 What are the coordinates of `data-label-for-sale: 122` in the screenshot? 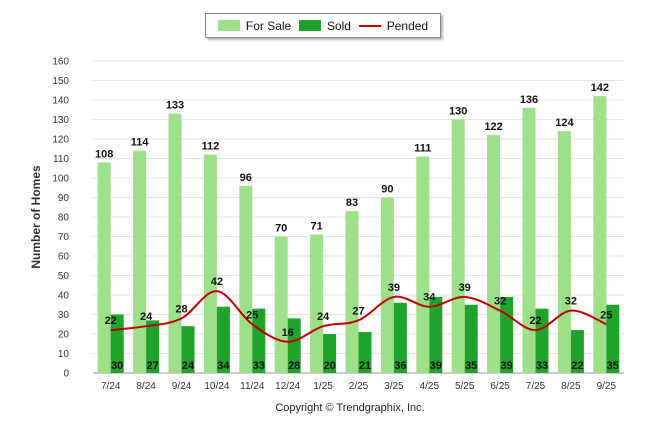 It's located at (493, 127).